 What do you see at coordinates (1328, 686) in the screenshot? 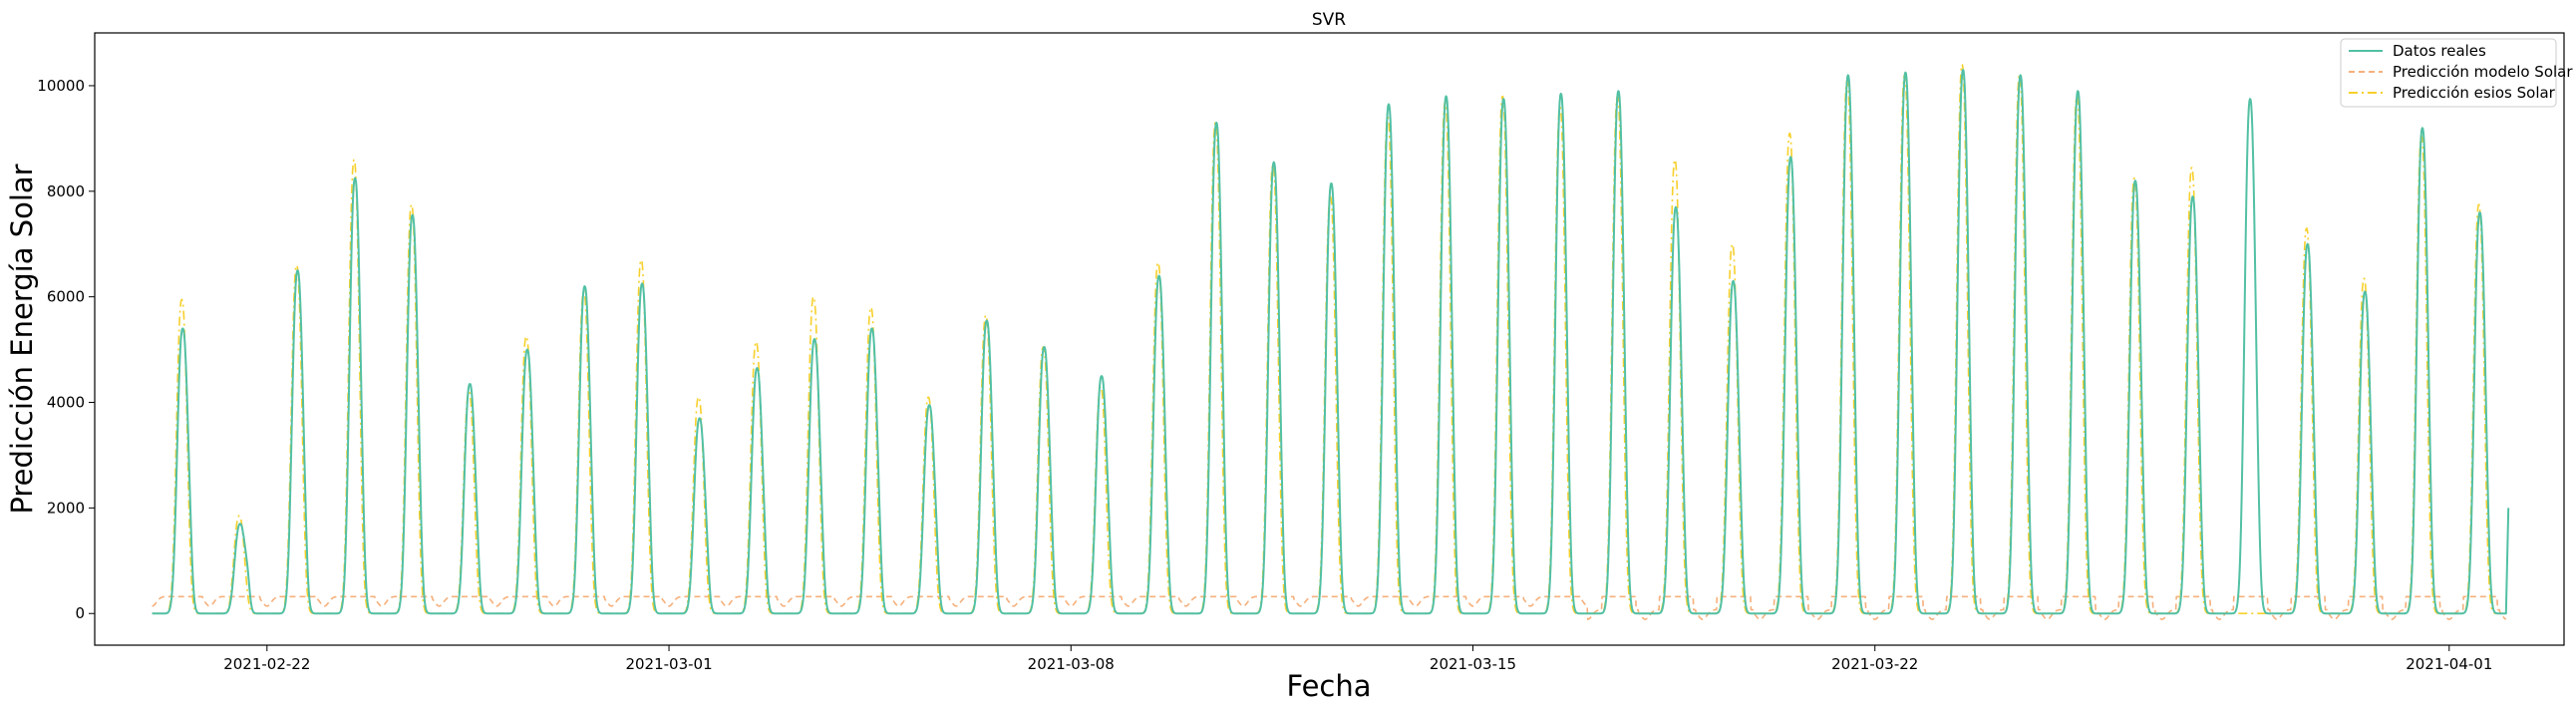
I see `x-axis-label: Fecha` at bounding box center [1328, 686].